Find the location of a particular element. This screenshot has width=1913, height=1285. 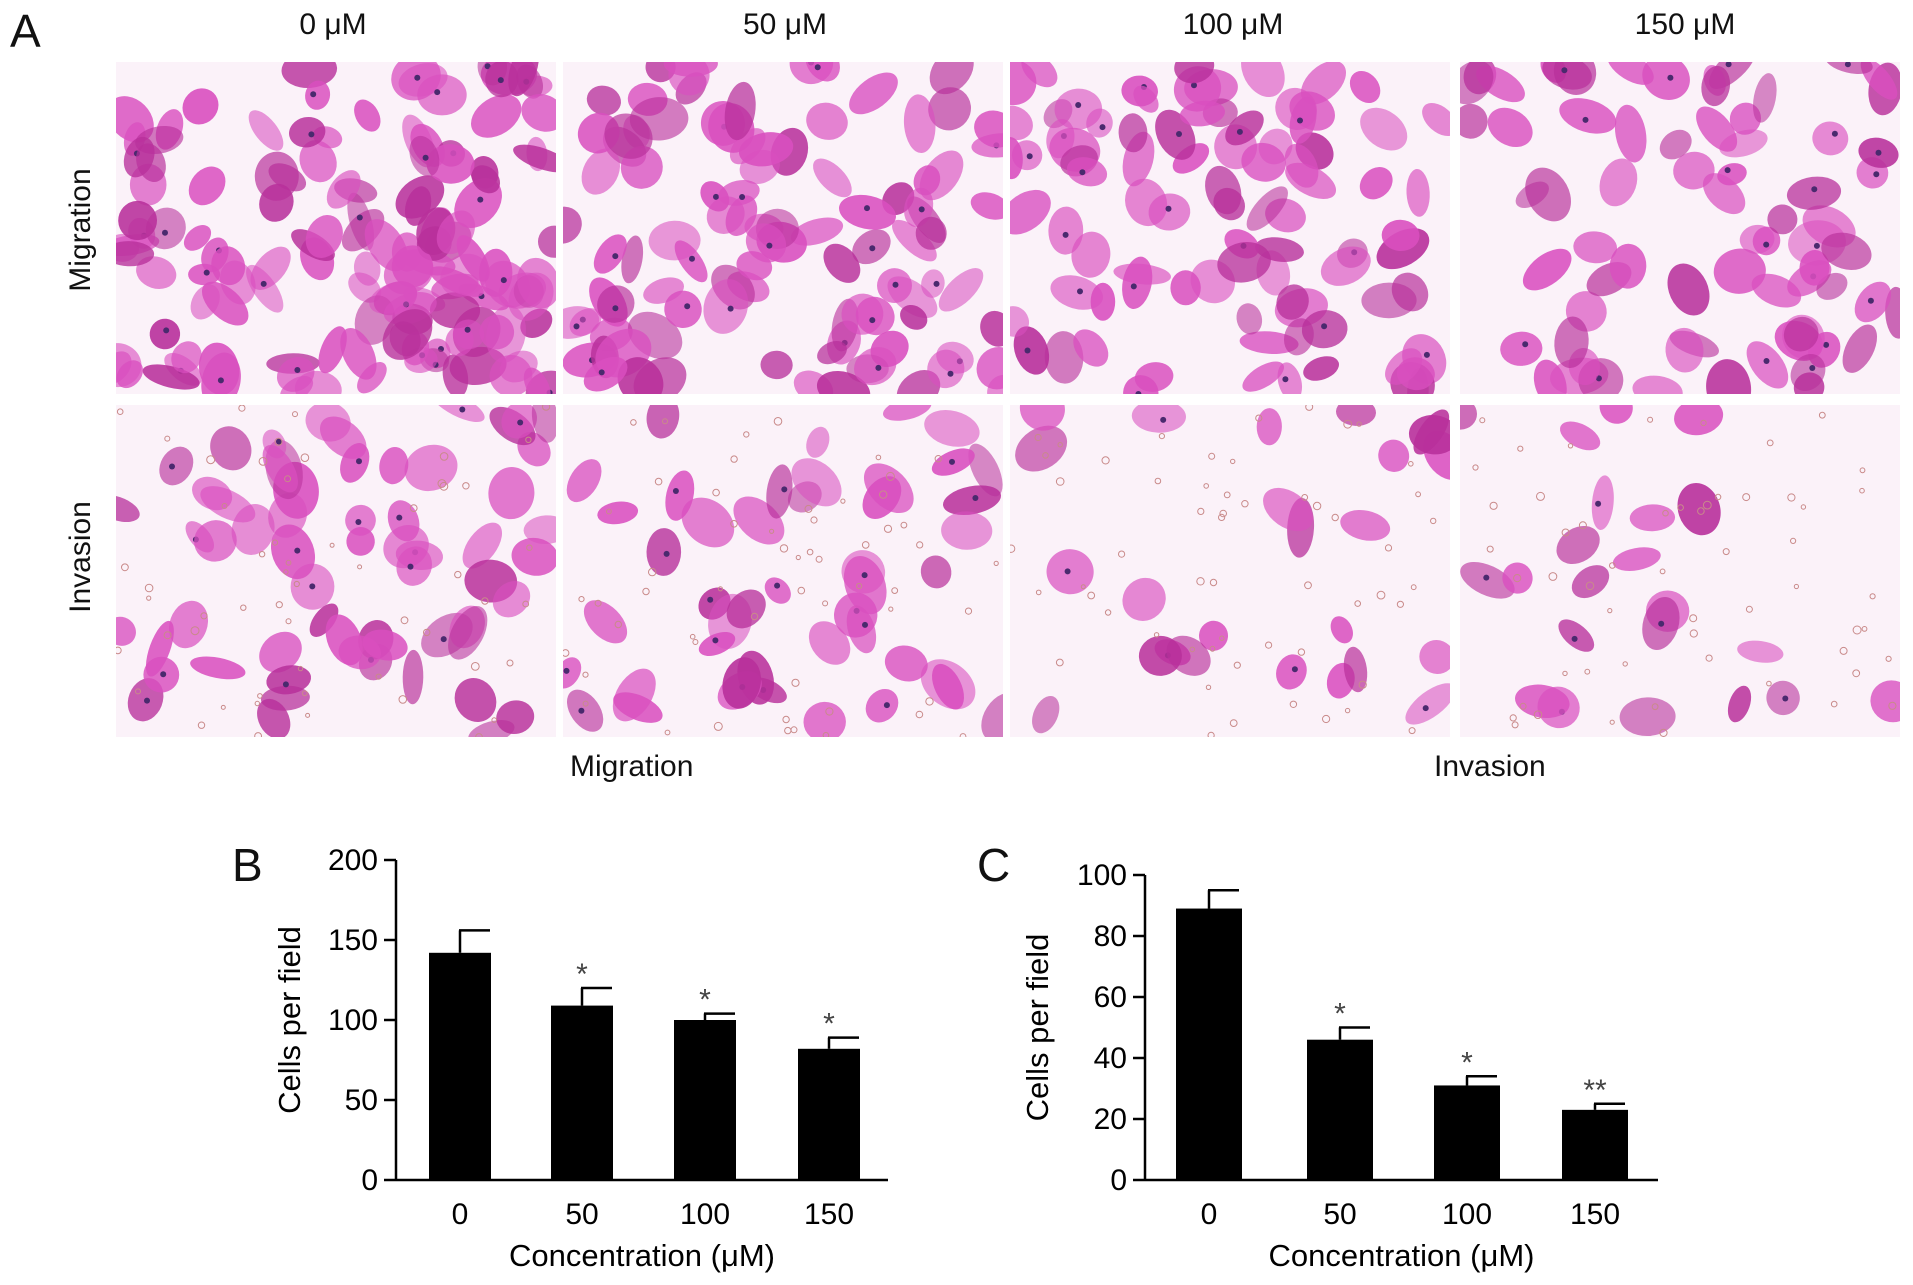

chart-c-y-tick-label: 80 is located at coordinates (1110, 936).